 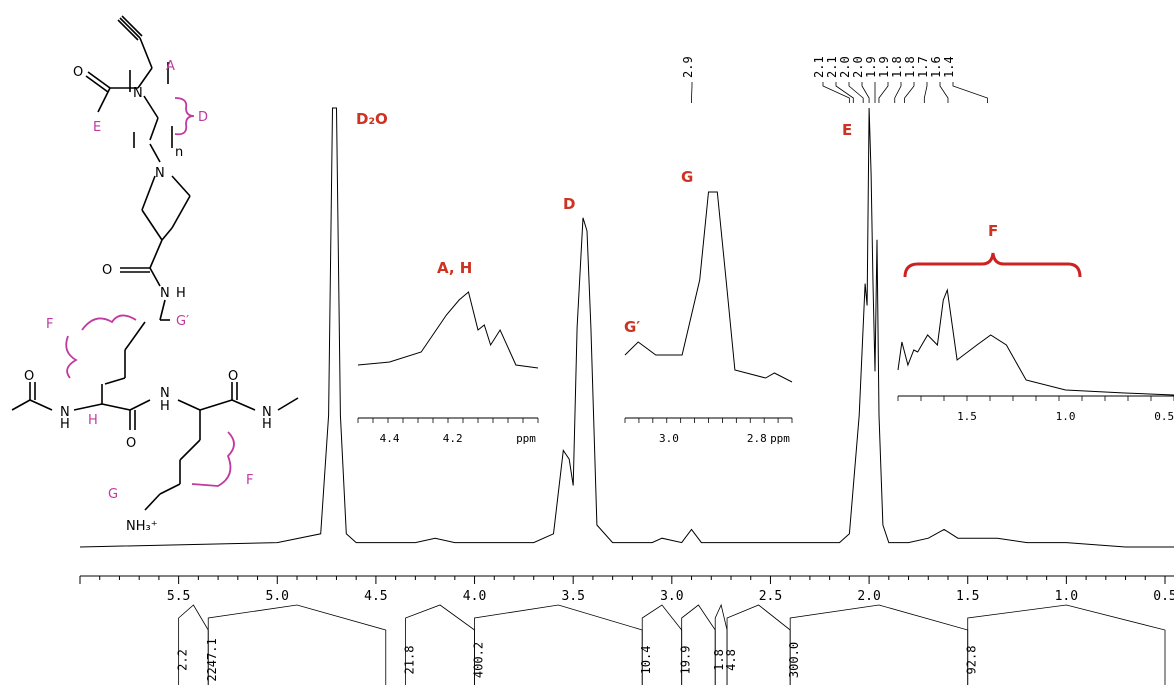 What do you see at coordinates (183, 660) in the screenshot?
I see `integral-label: 2.2` at bounding box center [183, 660].